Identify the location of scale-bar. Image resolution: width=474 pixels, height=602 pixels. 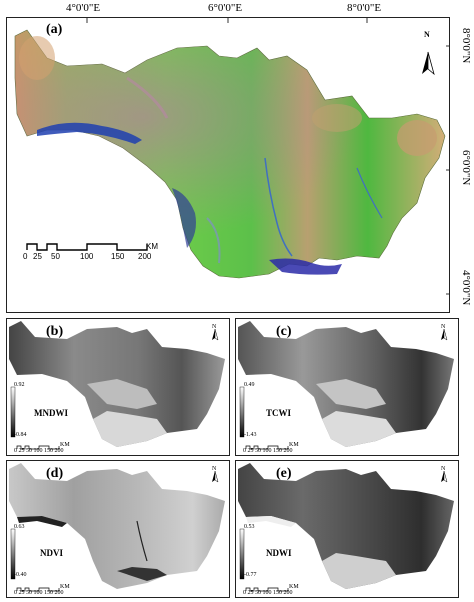
(87, 247).